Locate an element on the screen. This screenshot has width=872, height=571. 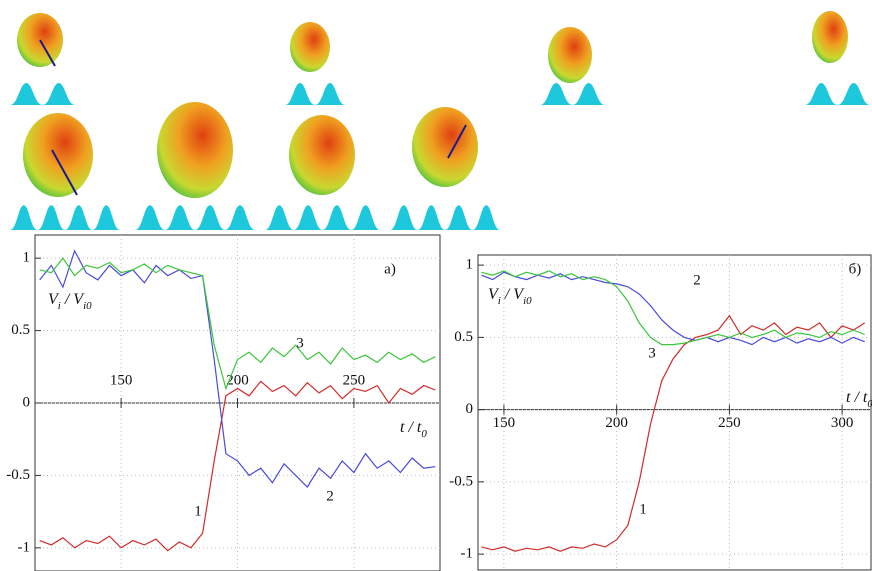
panel-label: а) is located at coordinates (390, 269).